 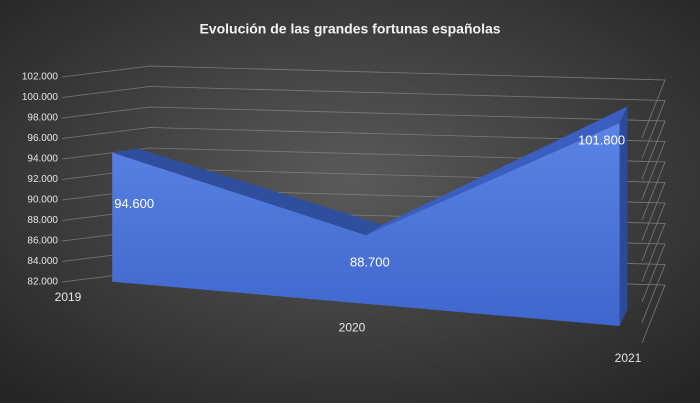 I want to click on data-label: 88.700, so click(x=370, y=262).